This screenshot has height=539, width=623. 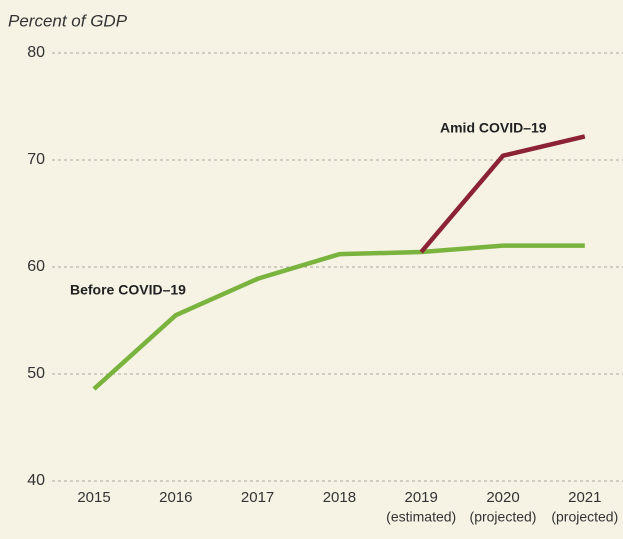 I want to click on y-tick-label: 80, so click(x=36, y=52).